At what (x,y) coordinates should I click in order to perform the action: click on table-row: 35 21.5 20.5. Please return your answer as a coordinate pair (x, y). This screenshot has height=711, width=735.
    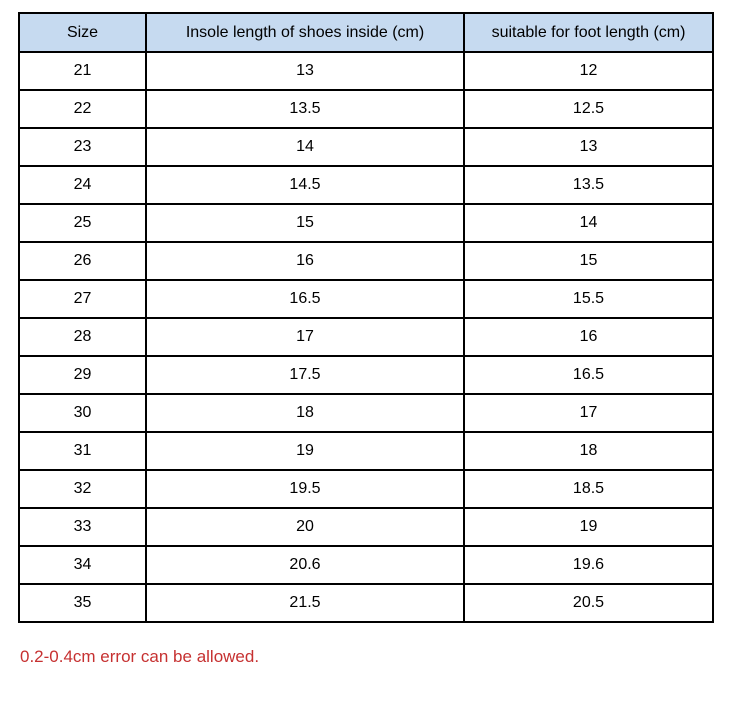
    Looking at the image, I should click on (366, 603).